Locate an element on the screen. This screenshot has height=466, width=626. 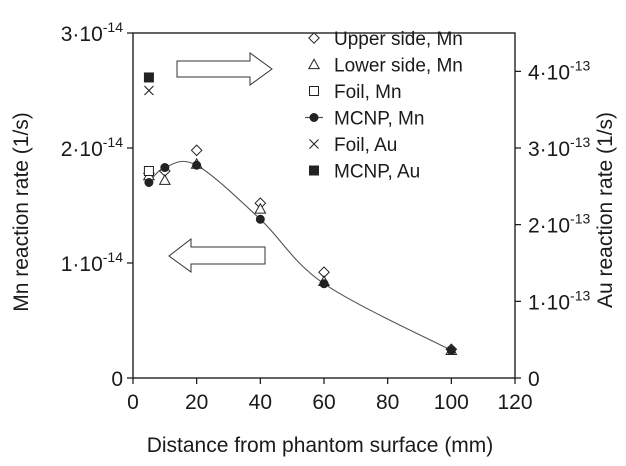
right-tick-label: 2·10⁻¹³ is located at coordinates (559, 224).